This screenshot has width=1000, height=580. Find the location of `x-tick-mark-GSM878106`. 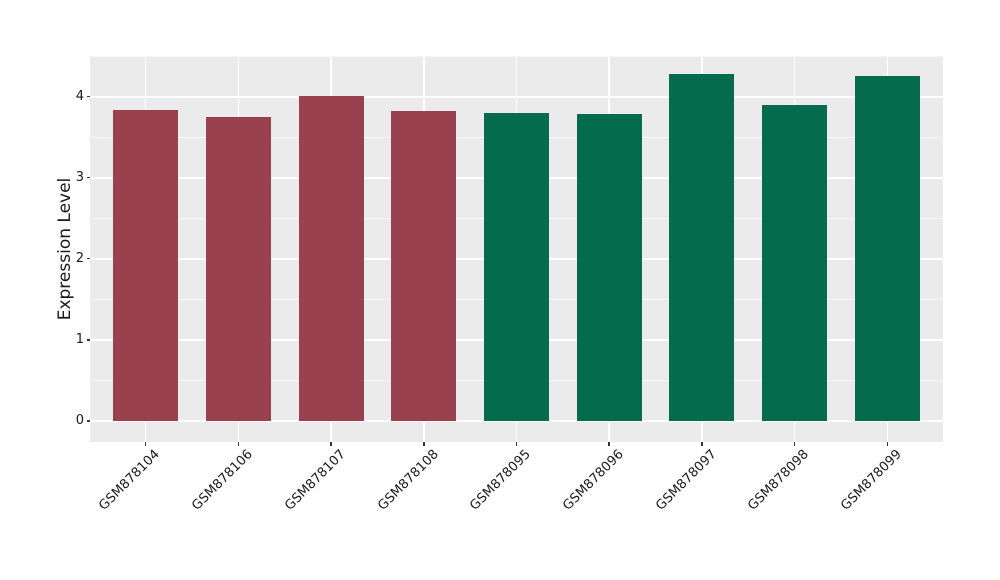

x-tick-mark-GSM878106 is located at coordinates (238, 444).